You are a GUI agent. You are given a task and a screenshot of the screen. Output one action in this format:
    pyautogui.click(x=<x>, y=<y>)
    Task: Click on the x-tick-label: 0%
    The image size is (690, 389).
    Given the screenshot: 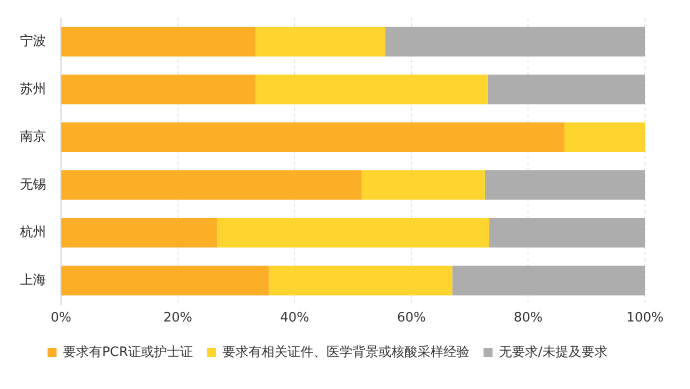 What is the action you would take?
    pyautogui.click(x=61, y=318)
    